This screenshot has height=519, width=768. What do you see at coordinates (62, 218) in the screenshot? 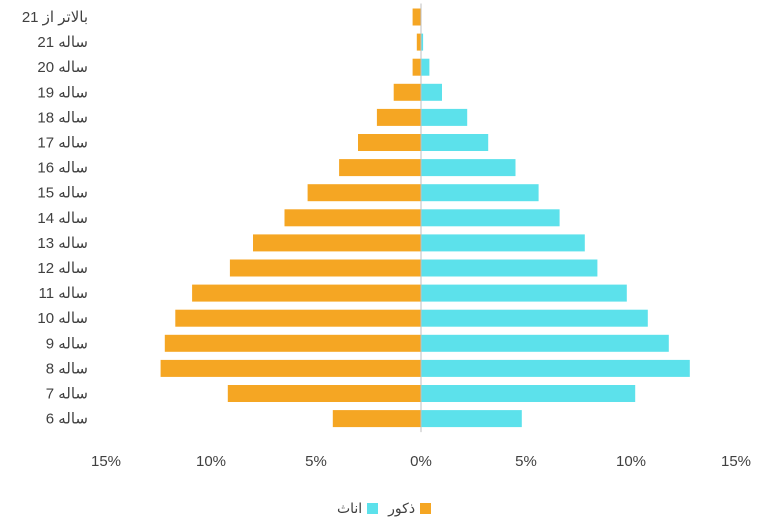
I see `category-label: 14 ساله` at bounding box center [62, 218].